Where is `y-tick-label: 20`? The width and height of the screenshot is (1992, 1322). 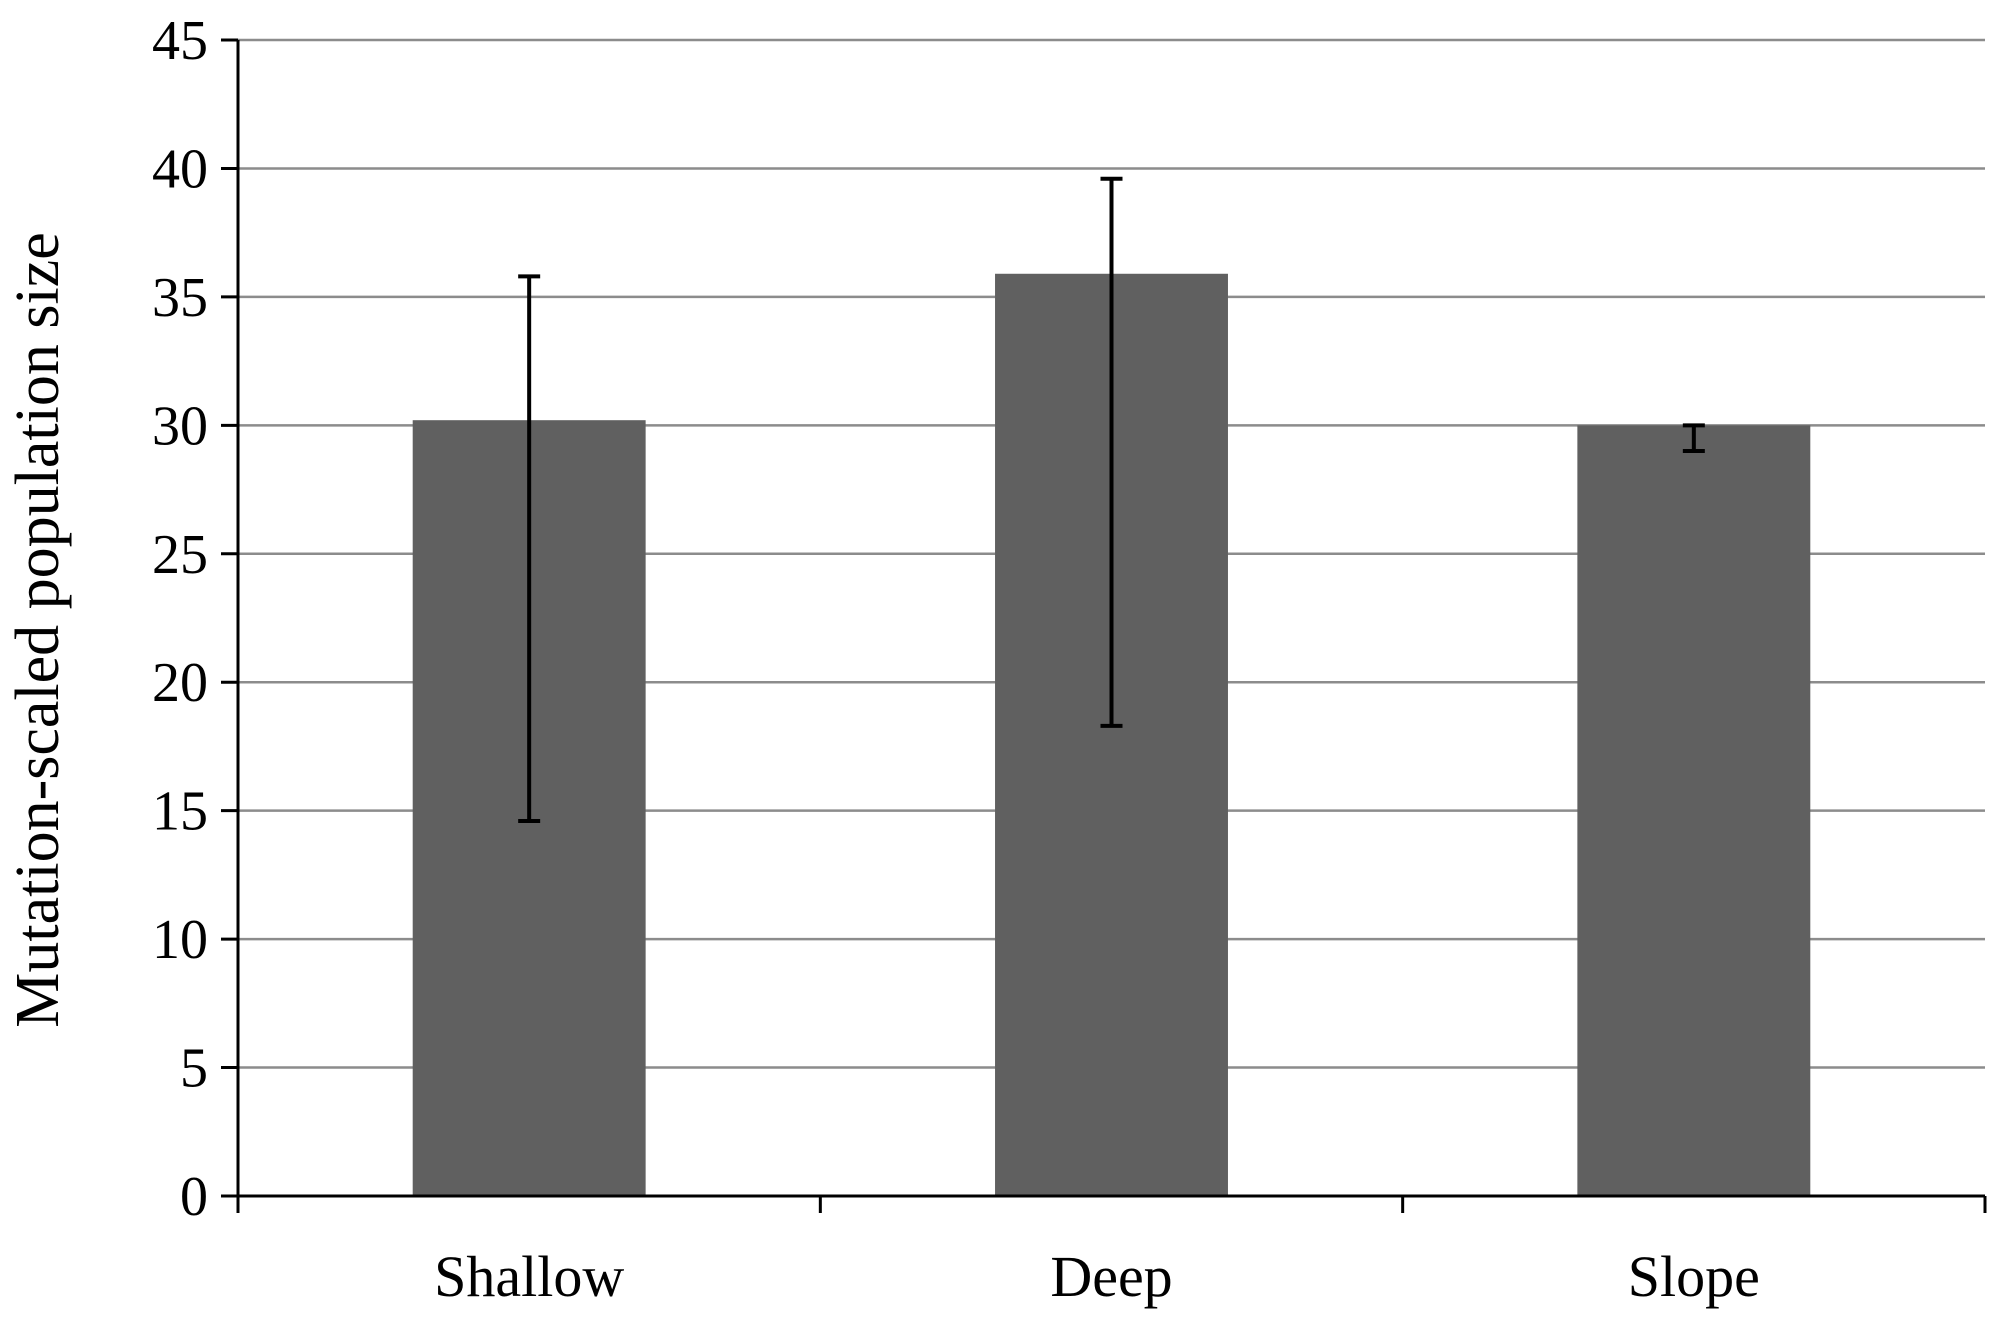
y-tick-label: 20 is located at coordinates (180, 683).